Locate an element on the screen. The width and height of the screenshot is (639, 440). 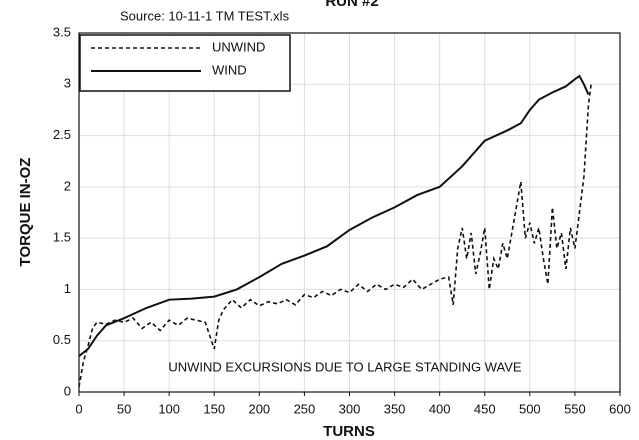
x-tick-label: 600 is located at coordinates (620, 408).